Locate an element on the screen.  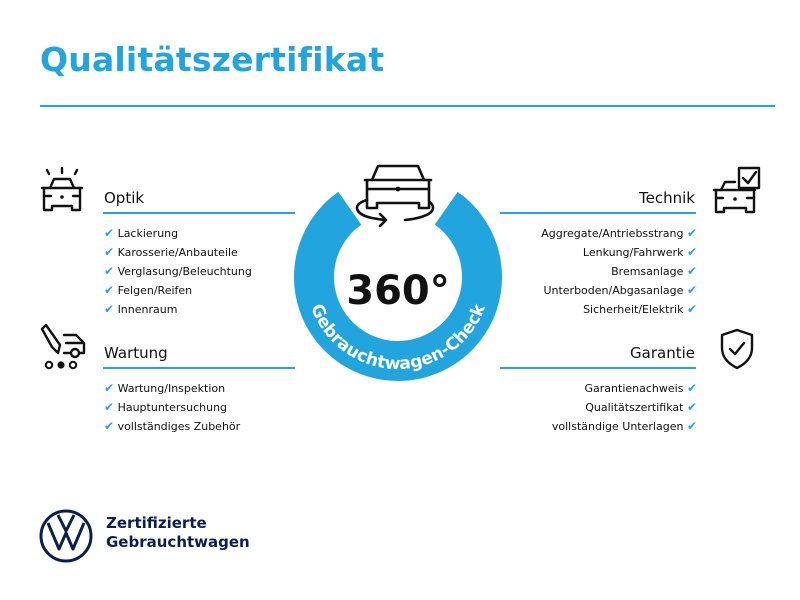
wartung-title: Wartung is located at coordinates (136, 353).